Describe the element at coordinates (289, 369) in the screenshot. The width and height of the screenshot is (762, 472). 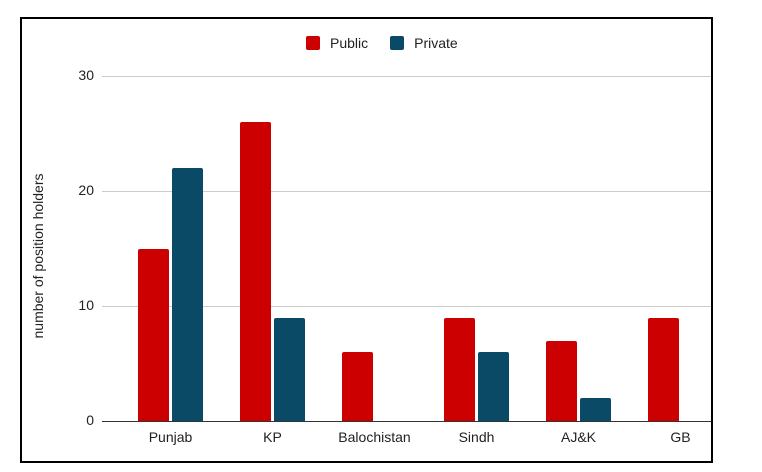
I see `bar-private-kp` at that location.